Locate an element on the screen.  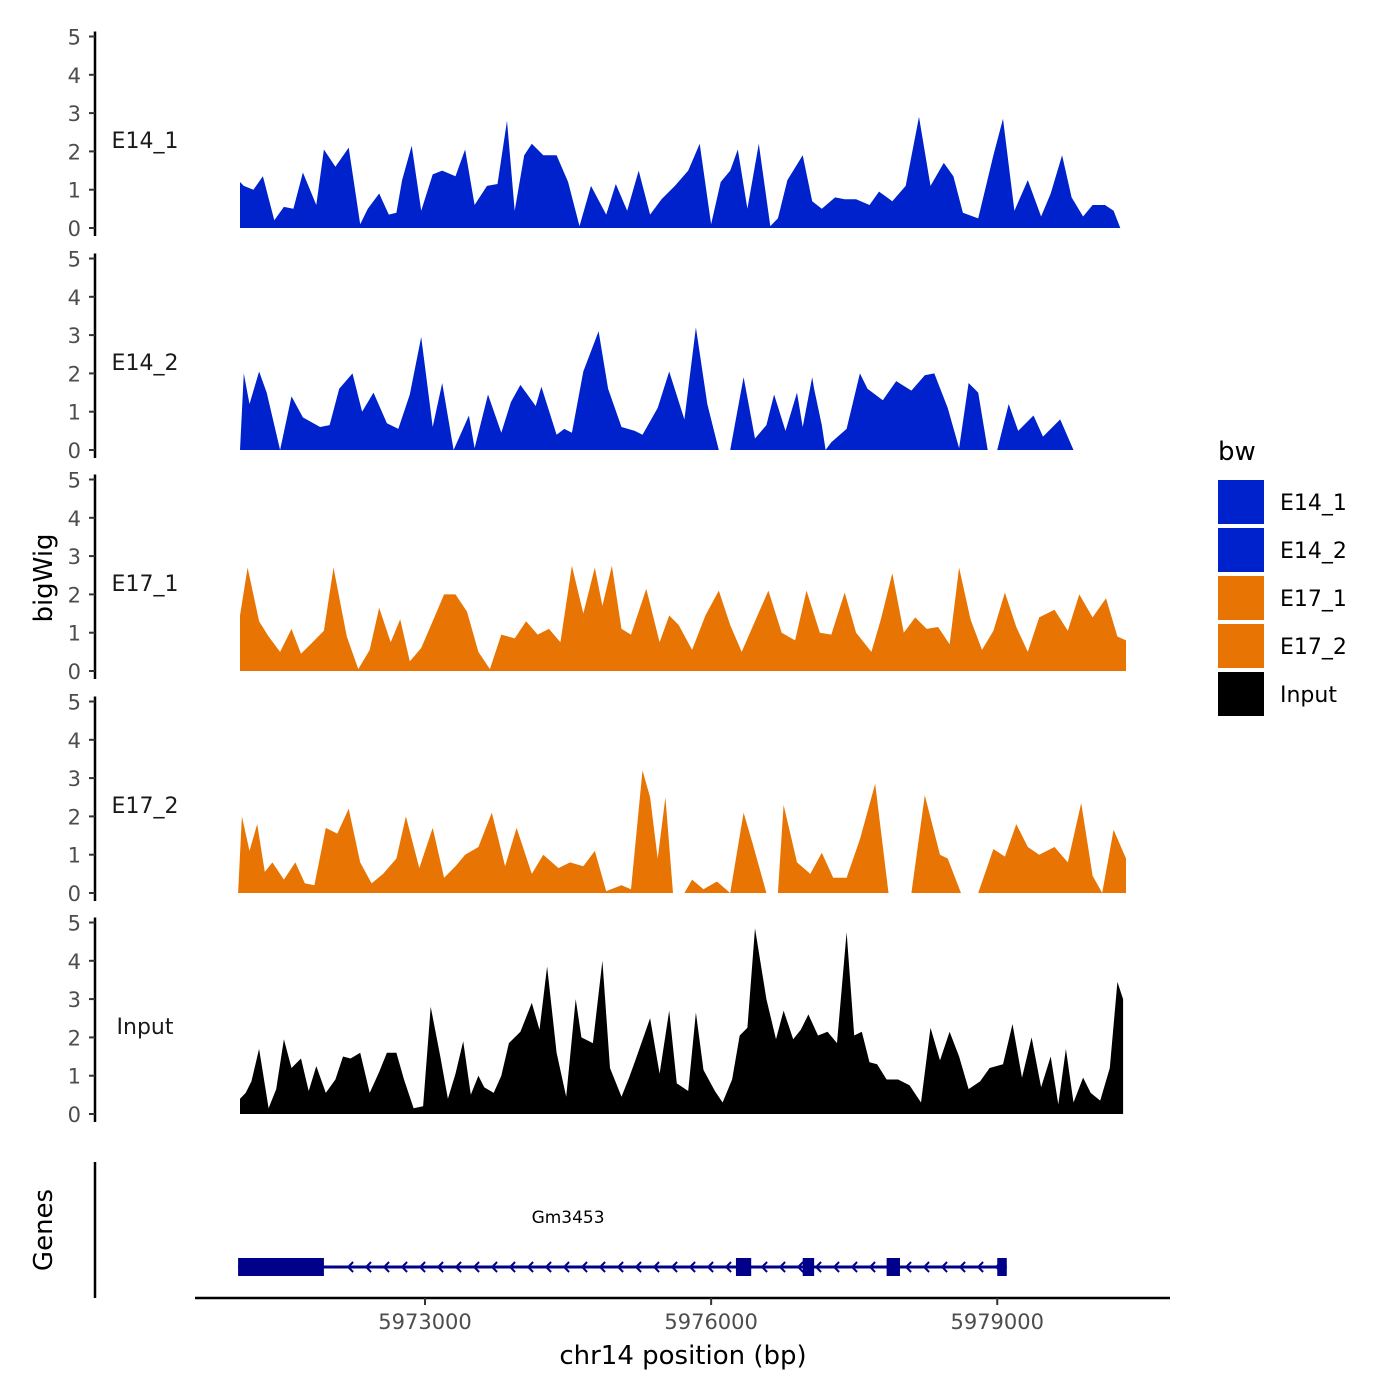
track-Input: 0 1 2 3 4 5 Input is located at coordinates (596, 1019).